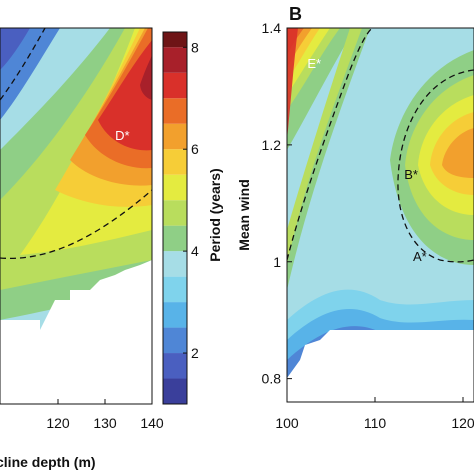 The height and width of the screenshot is (474, 474). What do you see at coordinates (215, 214) in the screenshot?
I see `colorbar-label: Period (years)` at bounding box center [215, 214].